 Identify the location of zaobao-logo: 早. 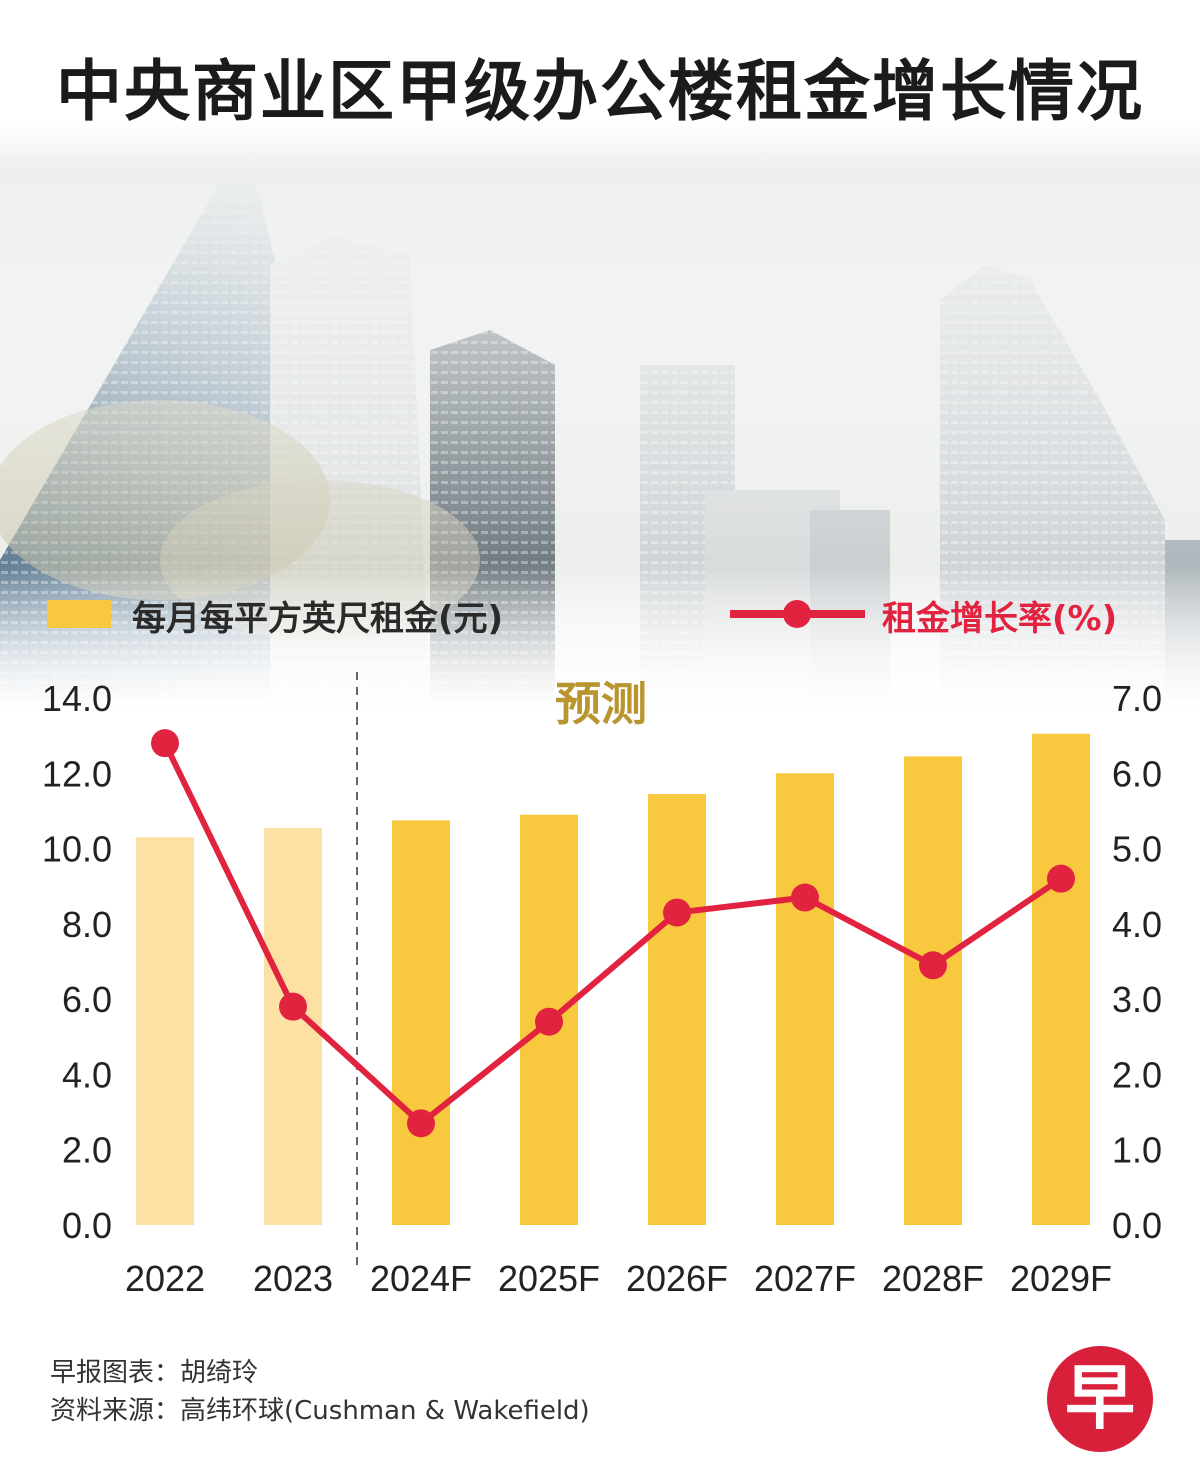
(1100, 1399).